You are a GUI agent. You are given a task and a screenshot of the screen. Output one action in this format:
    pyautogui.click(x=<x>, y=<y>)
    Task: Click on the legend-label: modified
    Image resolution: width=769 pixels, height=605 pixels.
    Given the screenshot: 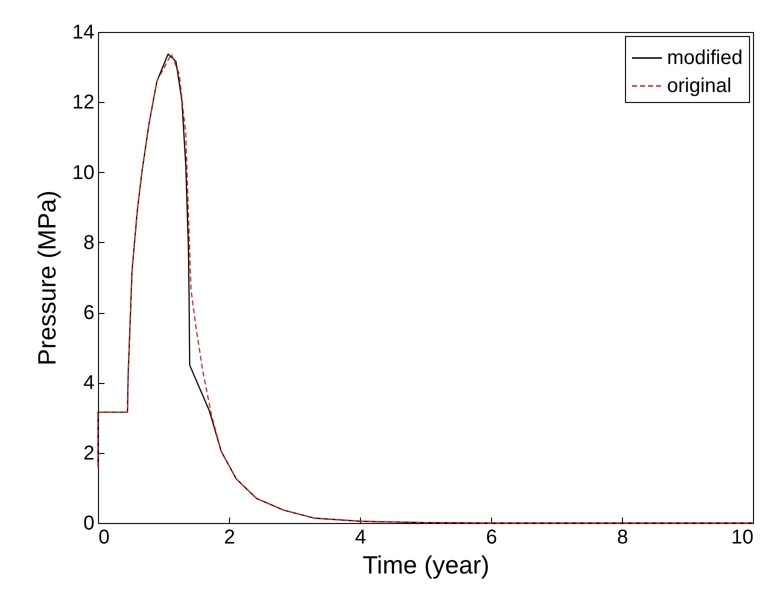 What is the action you would take?
    pyautogui.click(x=705, y=58)
    